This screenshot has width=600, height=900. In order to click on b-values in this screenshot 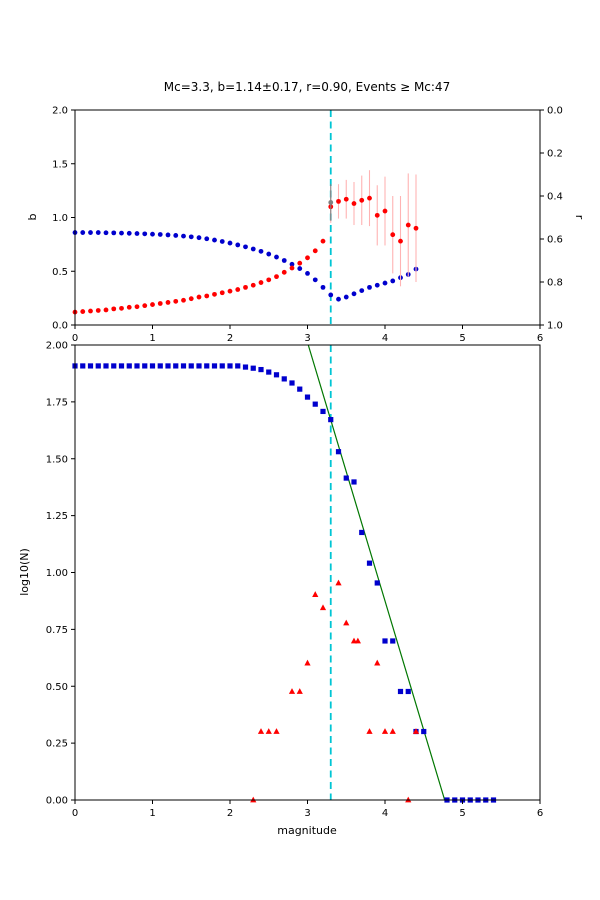, I will do `click(245, 242)`.